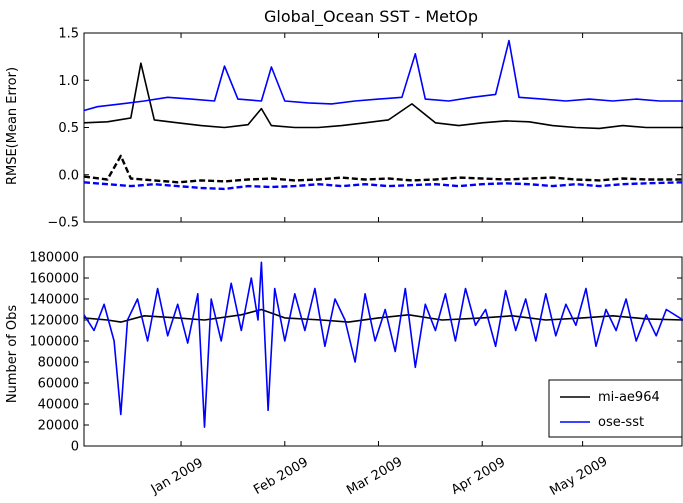 Image resolution: width=683 pixels, height=503 pixels. I want to click on top-ytick-label: 0.5, so click(68, 128).